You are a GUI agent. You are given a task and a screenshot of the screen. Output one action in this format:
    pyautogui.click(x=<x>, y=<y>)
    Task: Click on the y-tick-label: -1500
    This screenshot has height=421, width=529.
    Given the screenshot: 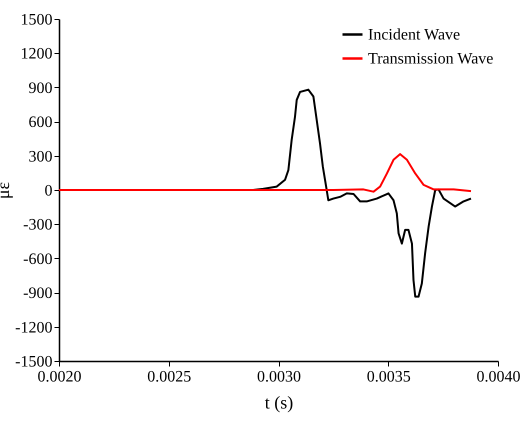 What is the action you would take?
    pyautogui.click(x=33, y=362)
    